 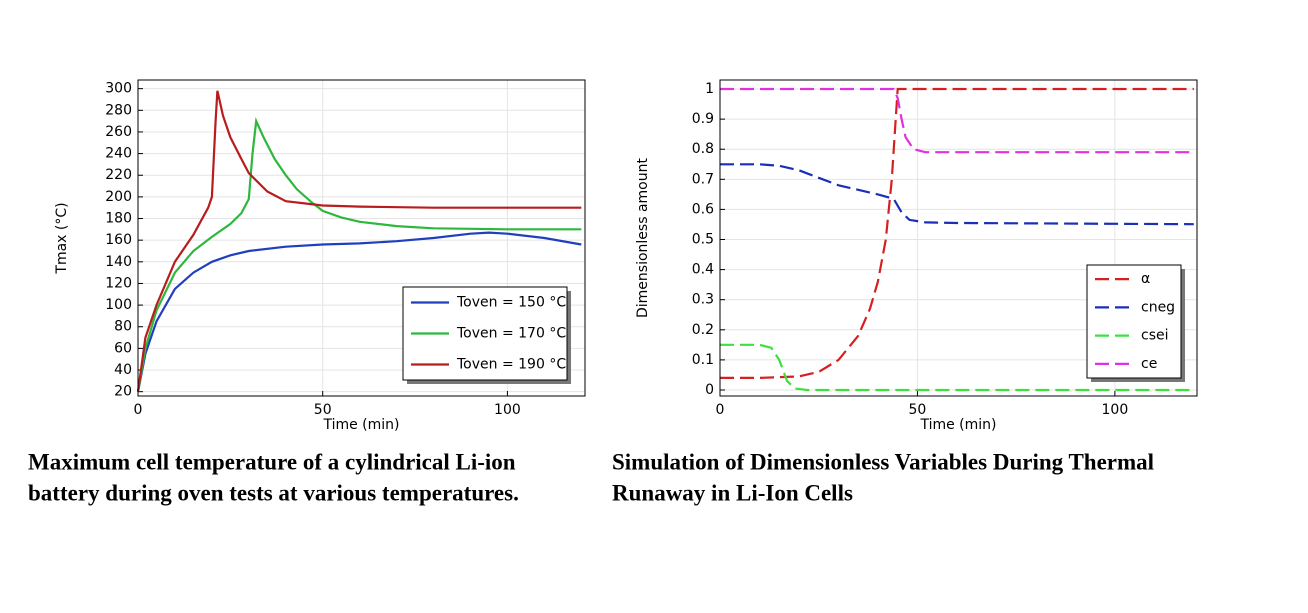 What do you see at coordinates (703, 330) in the screenshot?
I see `y-tick-label: 0.2` at bounding box center [703, 330].